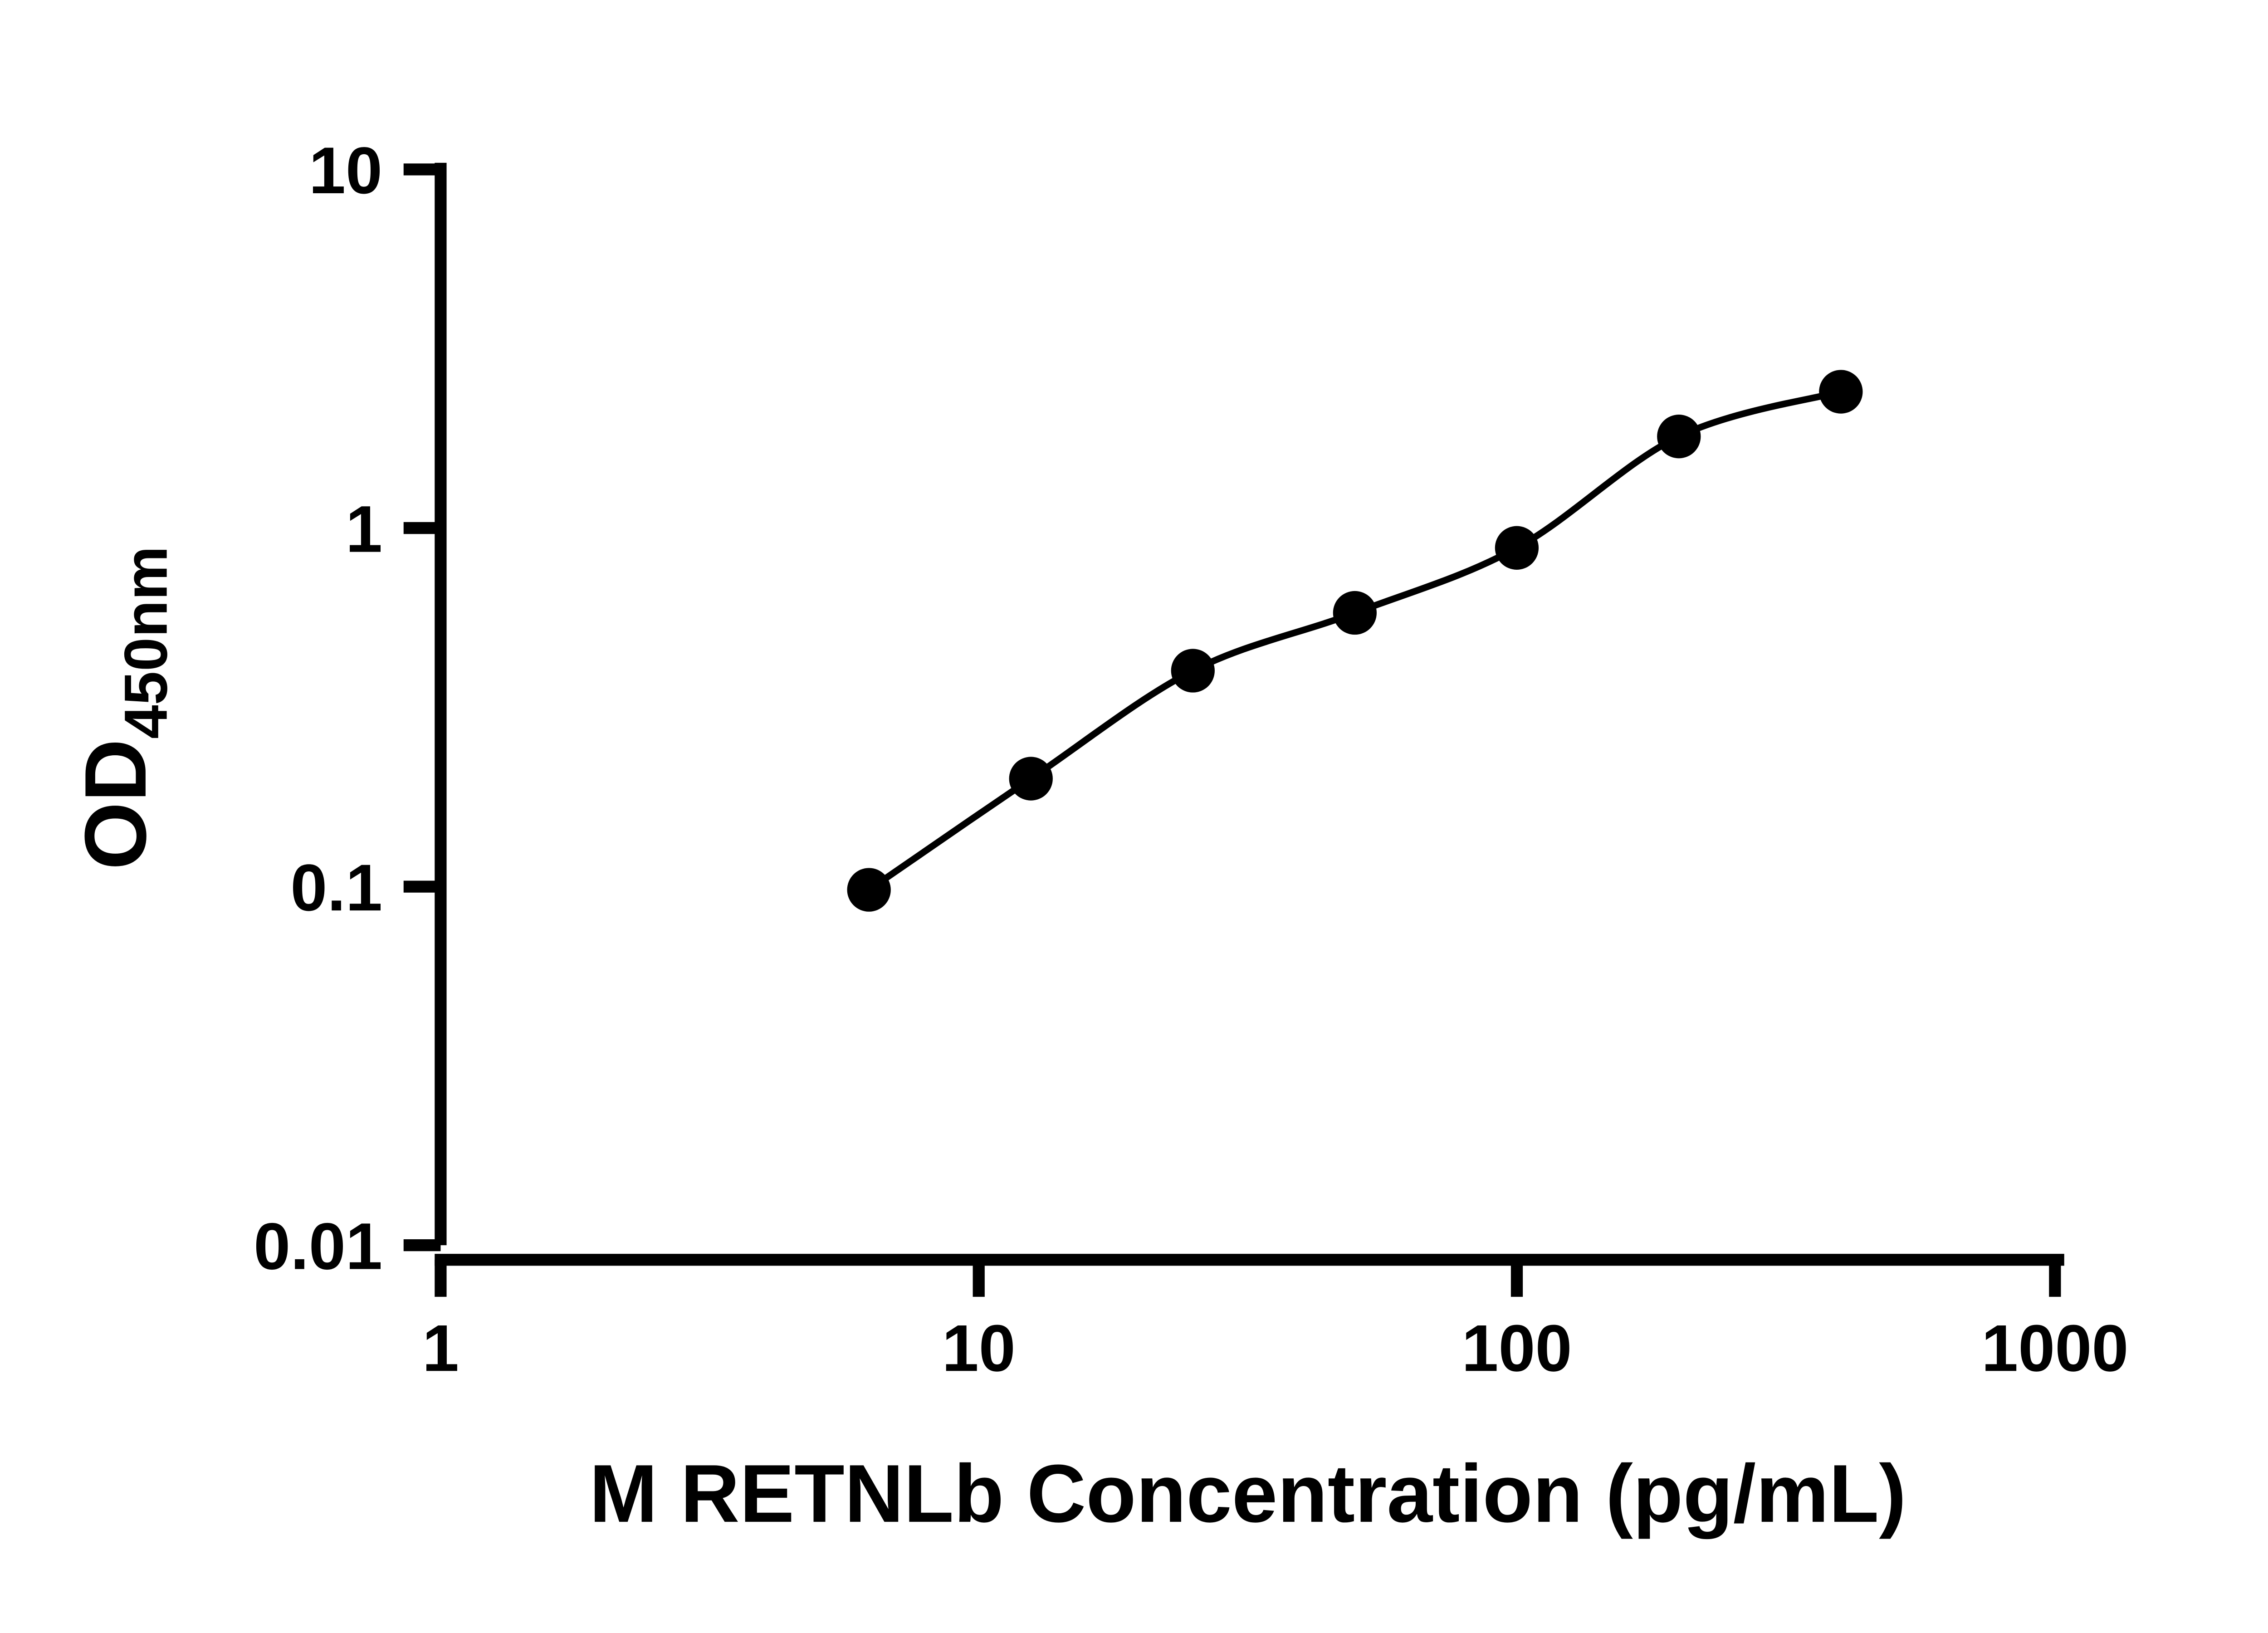  I want to click on y-axis-title: OD450nm, so click(123, 708).